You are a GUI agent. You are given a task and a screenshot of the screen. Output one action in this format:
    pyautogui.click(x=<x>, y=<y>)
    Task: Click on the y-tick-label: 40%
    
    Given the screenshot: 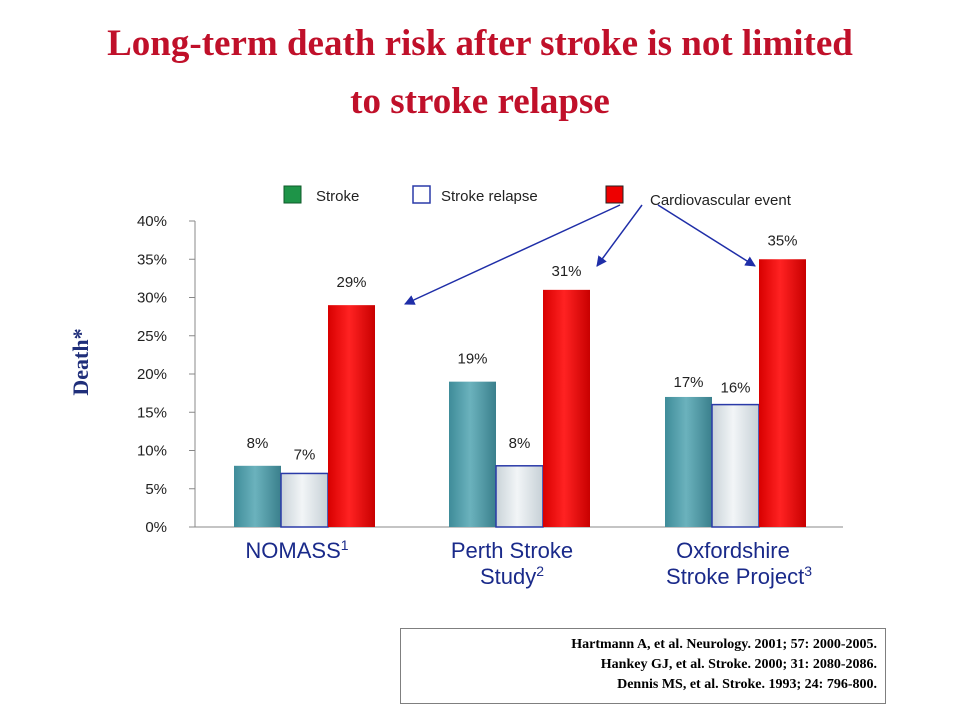 What is the action you would take?
    pyautogui.click(x=152, y=221)
    